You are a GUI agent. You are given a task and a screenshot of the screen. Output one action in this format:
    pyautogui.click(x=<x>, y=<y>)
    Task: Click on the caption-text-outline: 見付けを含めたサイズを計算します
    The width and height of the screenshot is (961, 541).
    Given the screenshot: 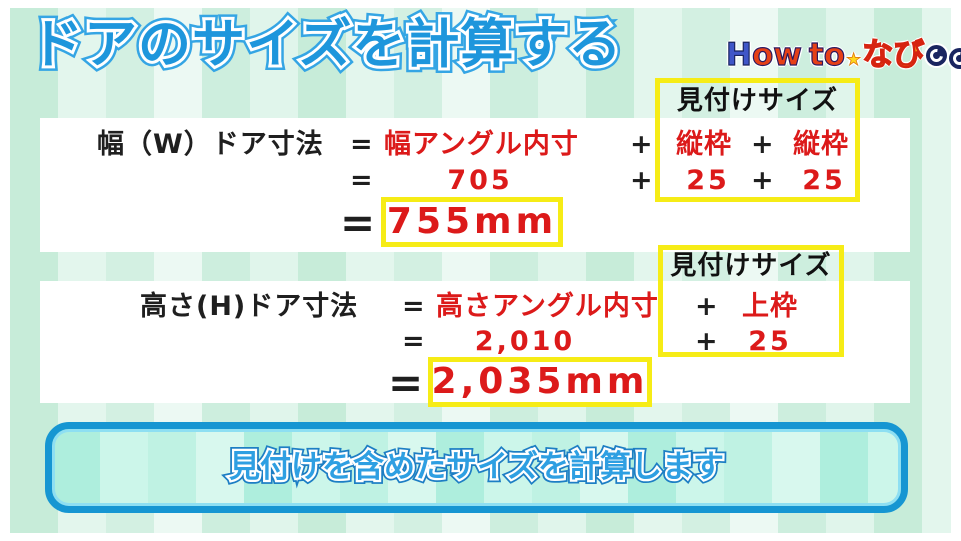 What is the action you would take?
    pyautogui.click(x=476, y=467)
    